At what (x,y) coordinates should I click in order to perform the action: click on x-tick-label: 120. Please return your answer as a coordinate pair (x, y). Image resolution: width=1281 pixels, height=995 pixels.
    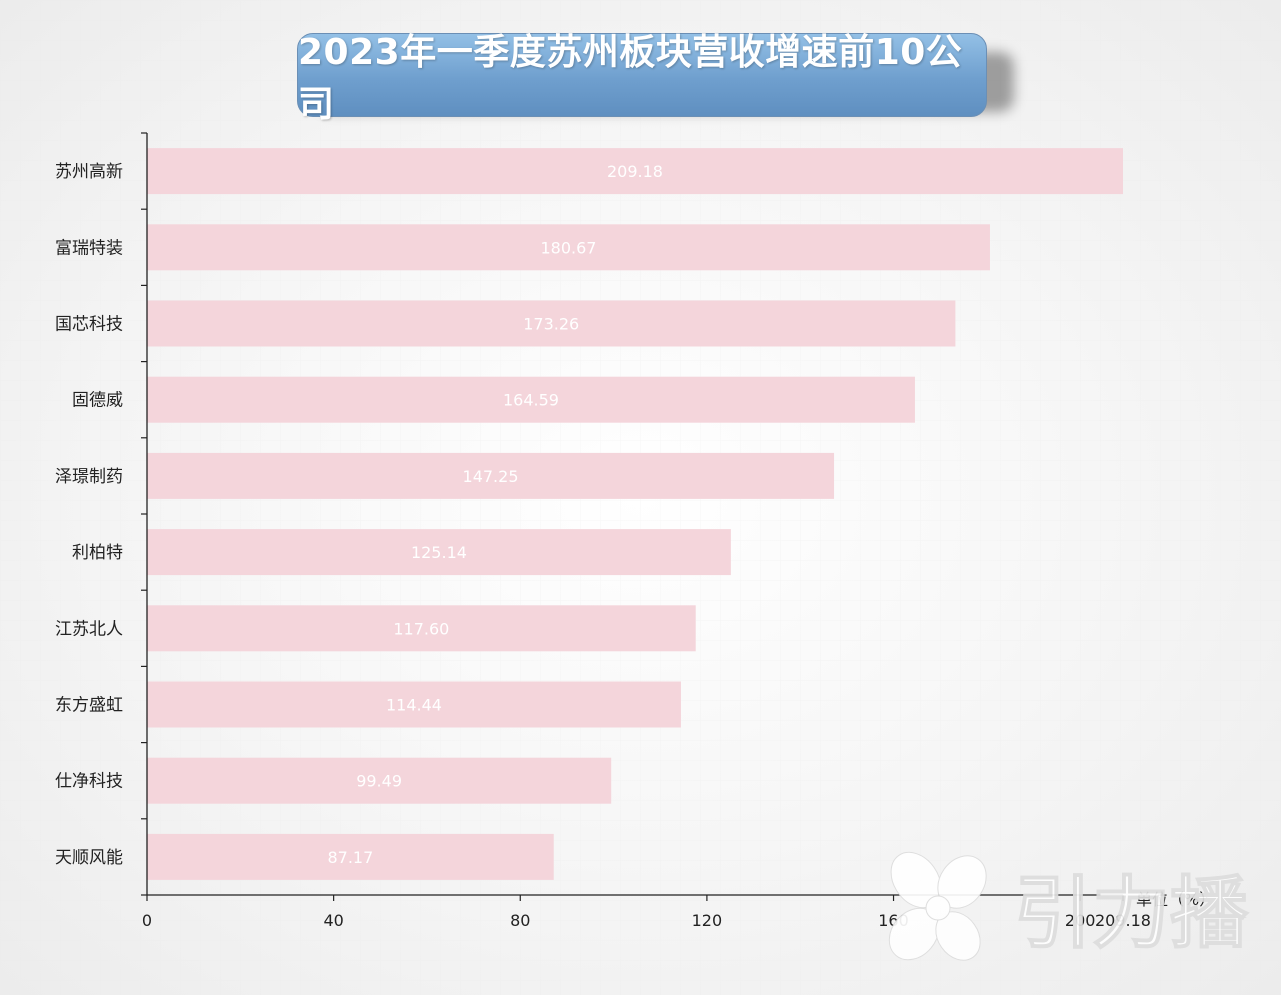
    Looking at the image, I should click on (707, 920).